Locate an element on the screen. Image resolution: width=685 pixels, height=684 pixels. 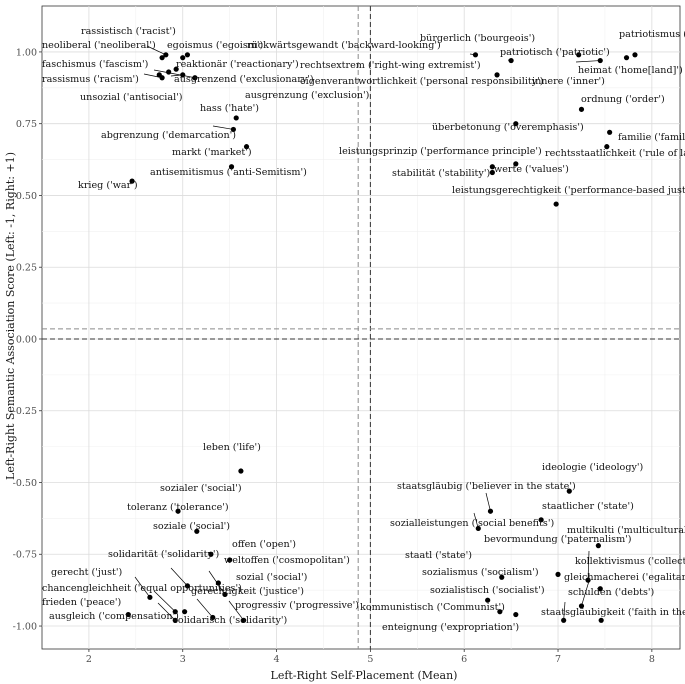
data-point-label: heimat ('home[land]') is located at coordinates (630, 70).